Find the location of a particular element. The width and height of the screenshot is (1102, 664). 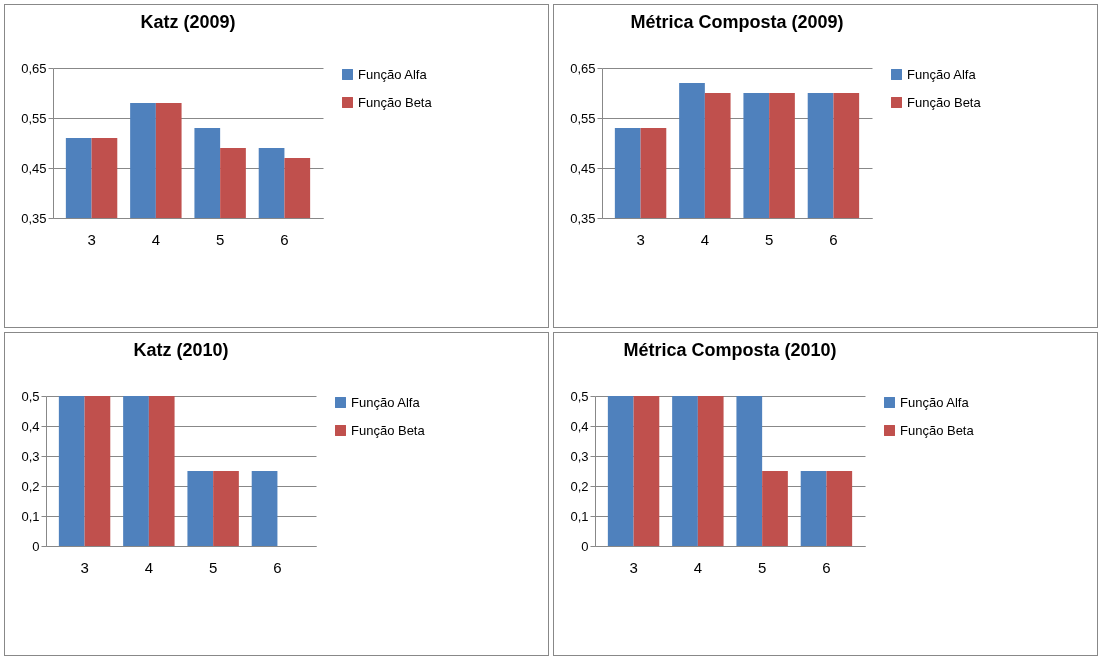

chart-title: Katz (2010) is located at coordinates (181, 350).